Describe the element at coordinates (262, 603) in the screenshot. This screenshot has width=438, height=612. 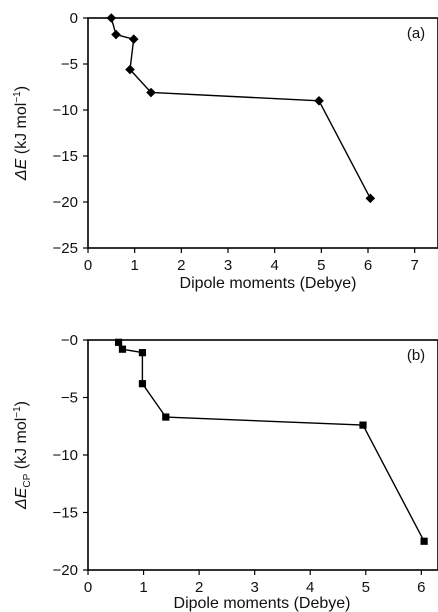
I see `x-axis-title-b: Dipole moments (Debye)` at that location.